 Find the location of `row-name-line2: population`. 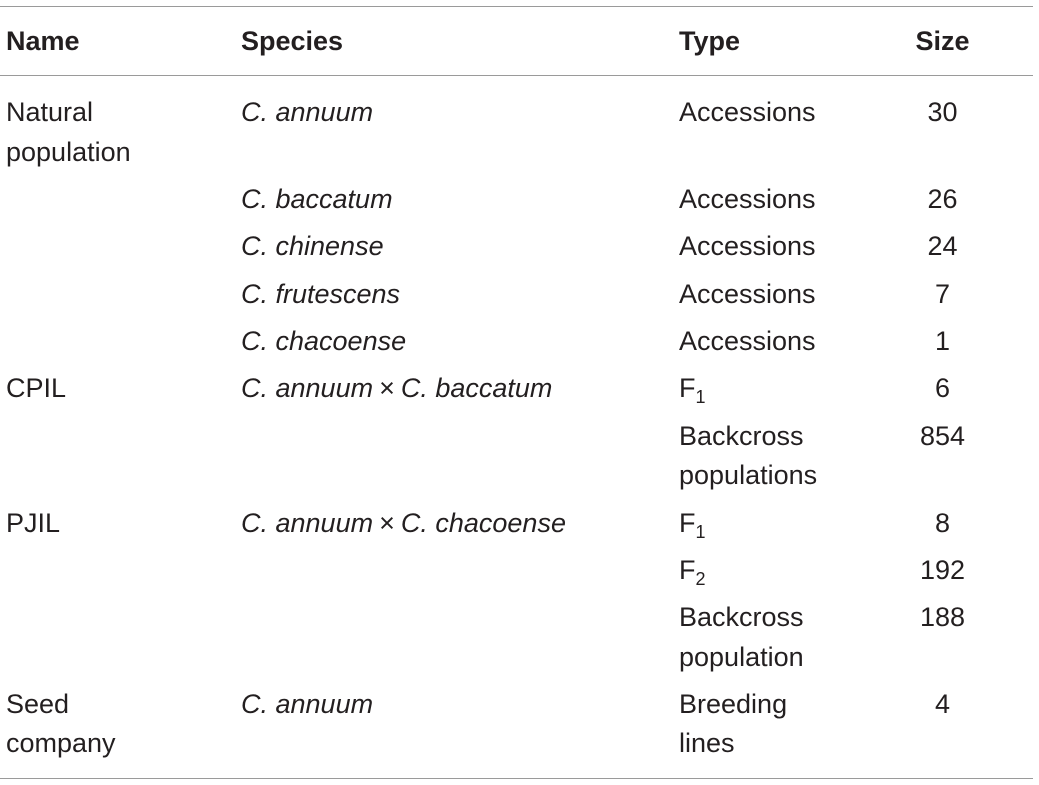

row-name-line2: population is located at coordinates (68, 152).